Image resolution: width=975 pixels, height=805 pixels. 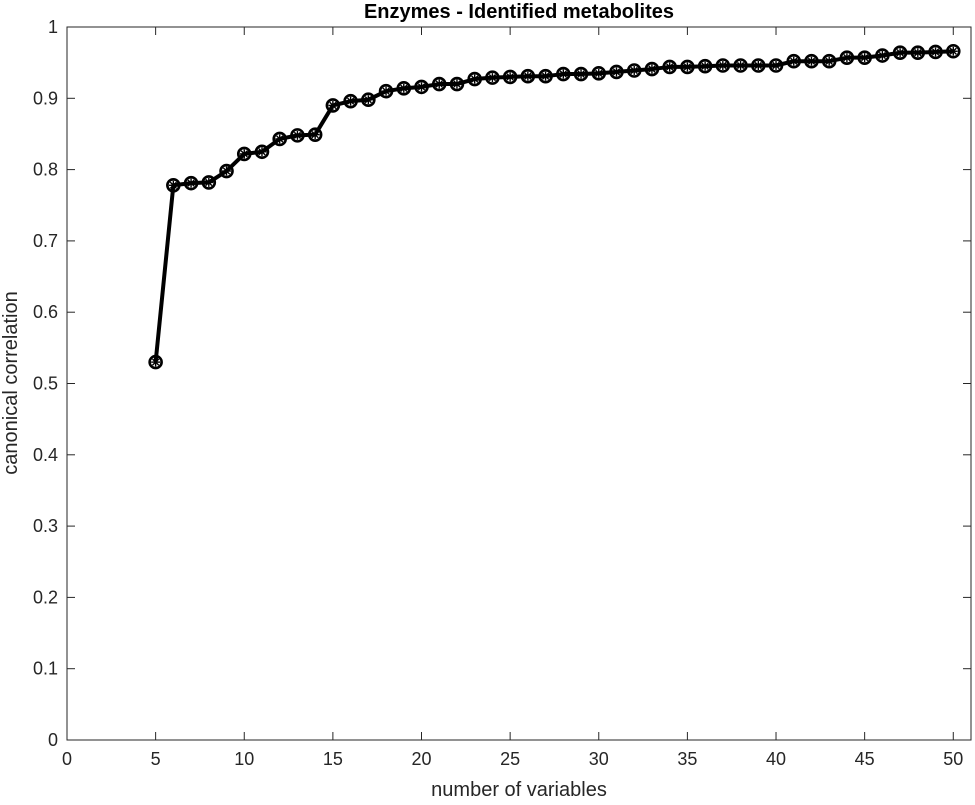 What do you see at coordinates (519, 12) in the screenshot?
I see `chart-title: Enzymes - Identified metabolites` at bounding box center [519, 12].